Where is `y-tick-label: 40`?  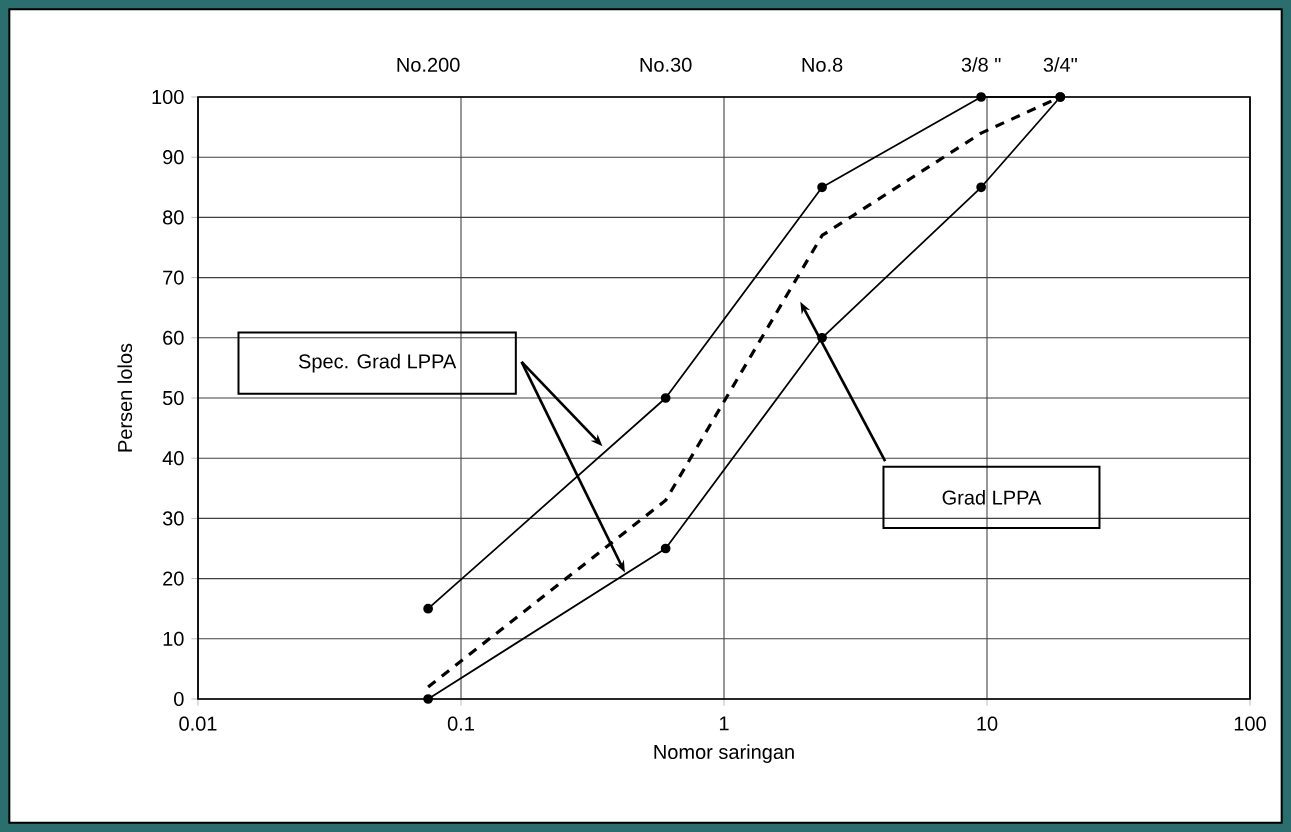
y-tick-label: 40 is located at coordinates (173, 458).